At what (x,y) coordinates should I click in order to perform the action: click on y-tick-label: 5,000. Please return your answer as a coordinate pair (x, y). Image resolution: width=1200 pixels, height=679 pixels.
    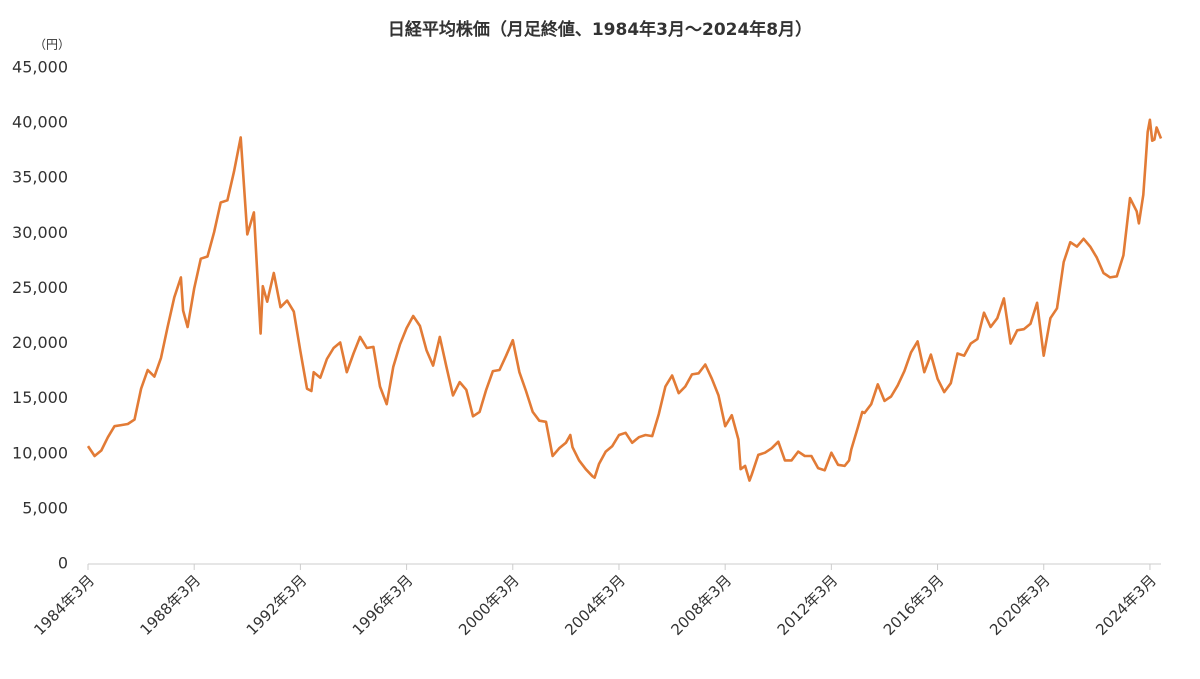
    Looking at the image, I should click on (45, 507).